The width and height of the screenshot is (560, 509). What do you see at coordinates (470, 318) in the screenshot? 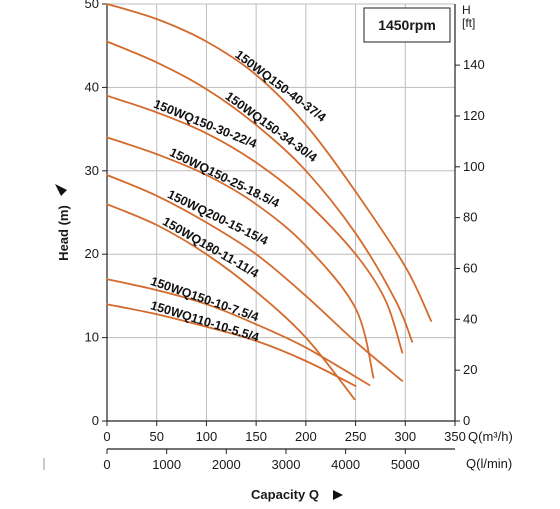
I see `y2-tick-label: 40` at bounding box center [470, 318].